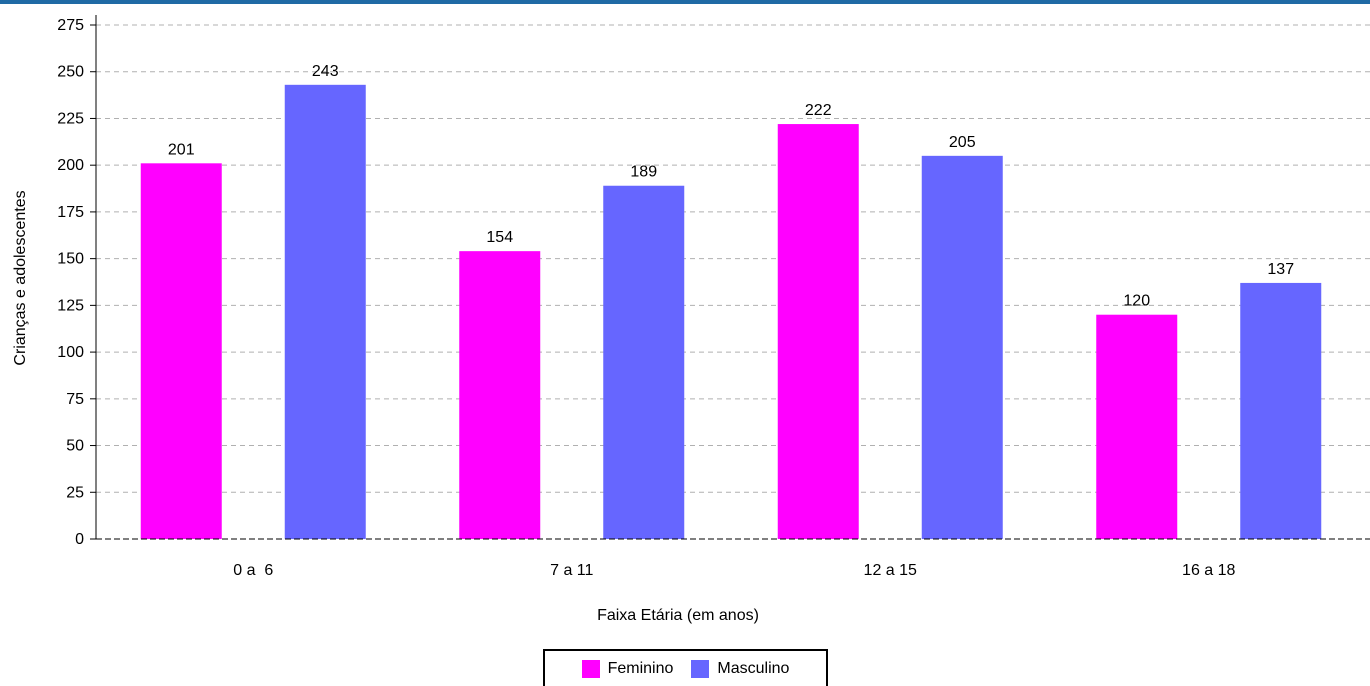 This screenshot has width=1370, height=686. Describe the element at coordinates (499, 237) in the screenshot. I see `data-label: 154` at that location.